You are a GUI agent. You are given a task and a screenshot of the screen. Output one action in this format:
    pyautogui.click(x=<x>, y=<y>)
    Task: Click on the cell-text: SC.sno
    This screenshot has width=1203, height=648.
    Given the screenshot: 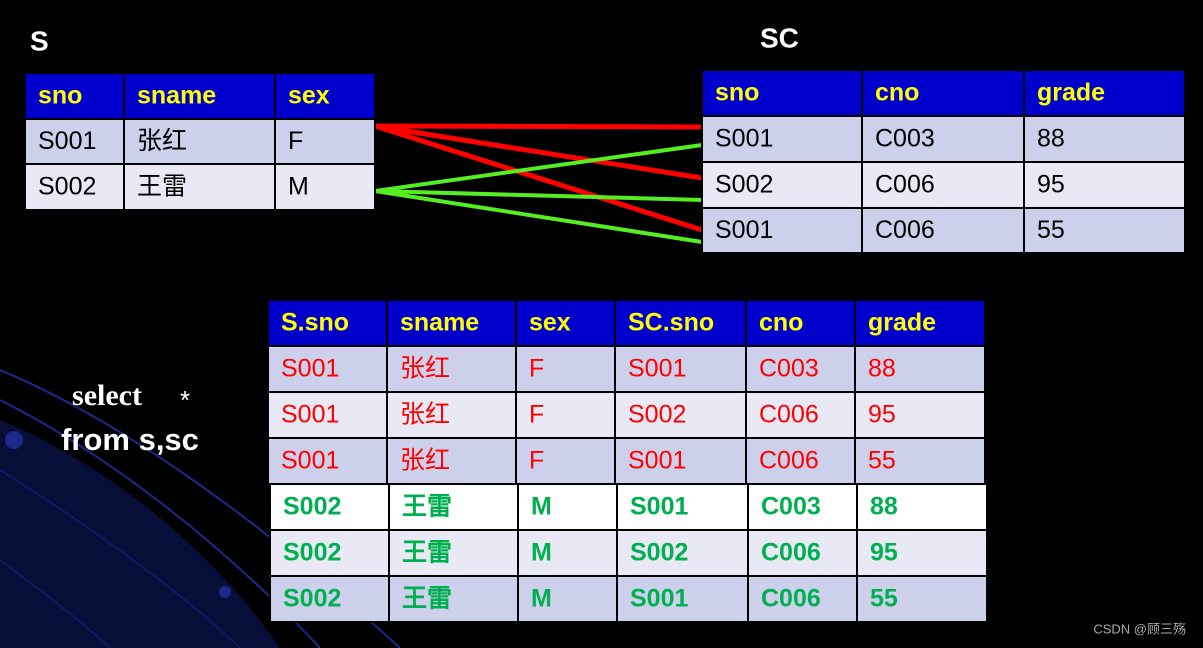 What is the action you would take?
    pyautogui.click(x=671, y=323)
    